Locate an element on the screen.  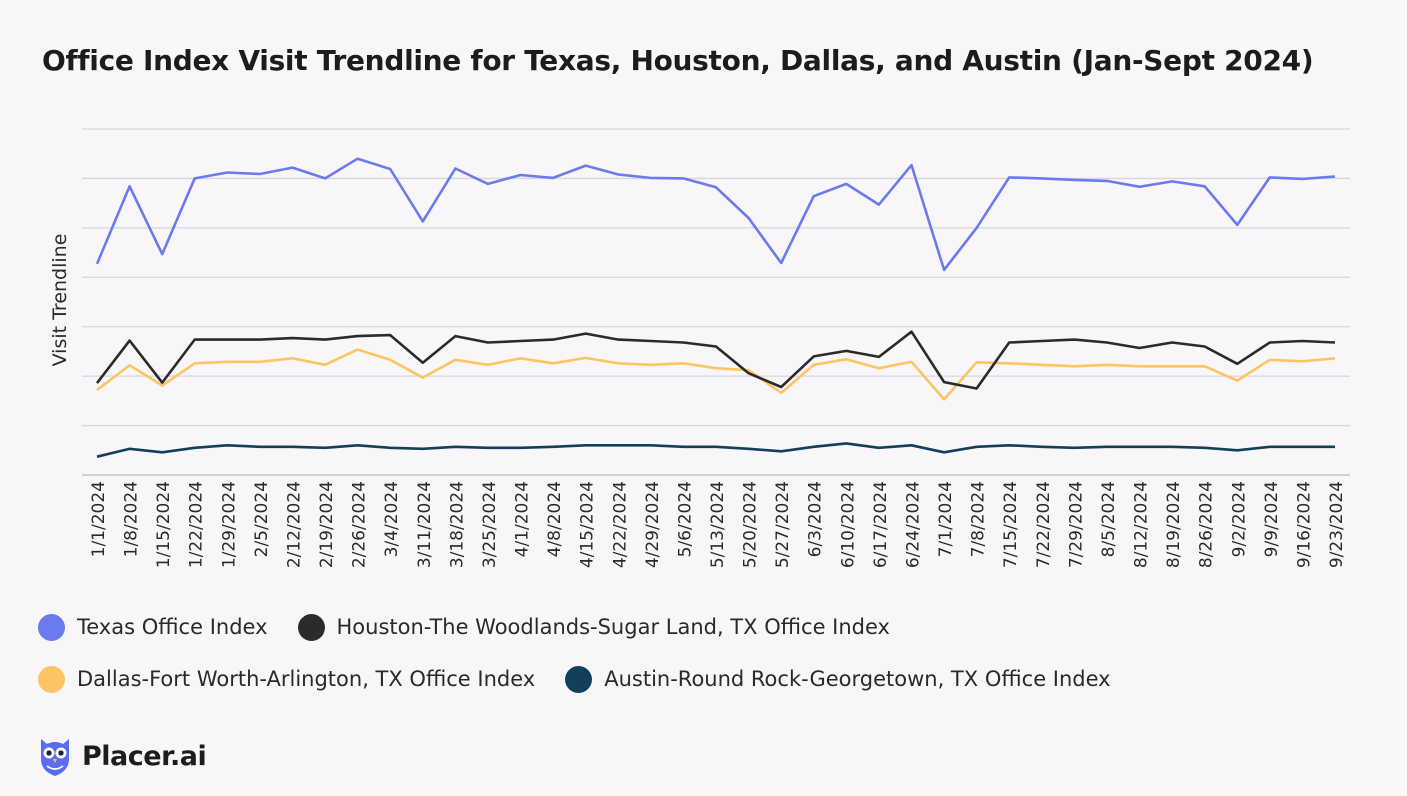
x-tick-label: 7/22/2024 is located at coordinates (1044, 524).